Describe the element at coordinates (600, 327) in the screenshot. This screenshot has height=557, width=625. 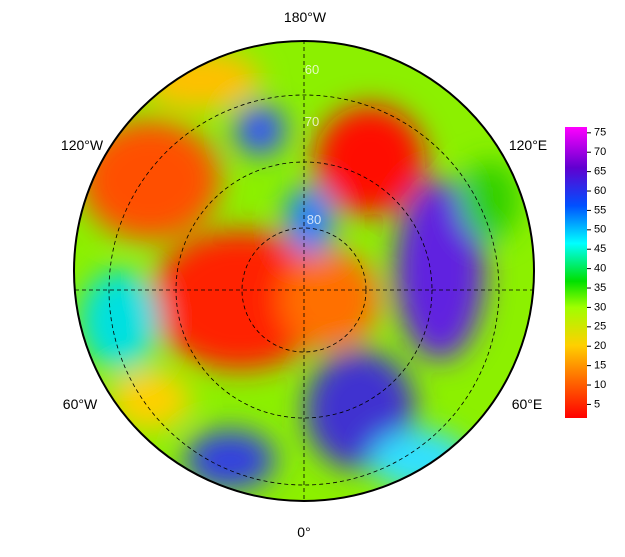
I see `colorbar-tick-label: 25` at that location.